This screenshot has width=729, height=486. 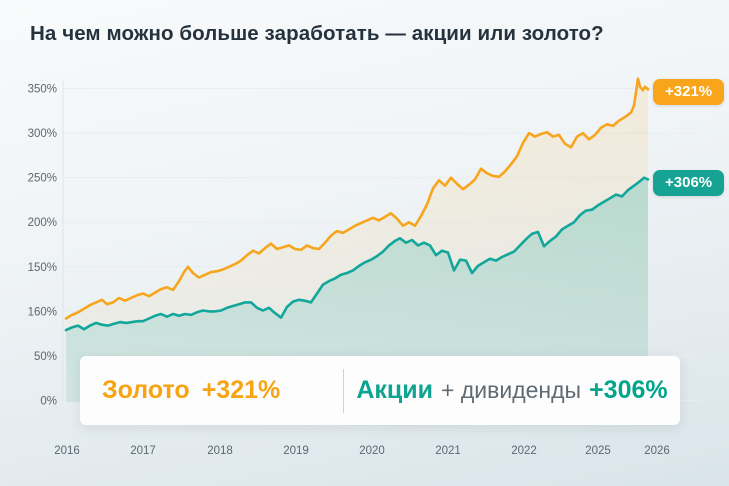 I want to click on svg-text: 160%, so click(x=42, y=312).